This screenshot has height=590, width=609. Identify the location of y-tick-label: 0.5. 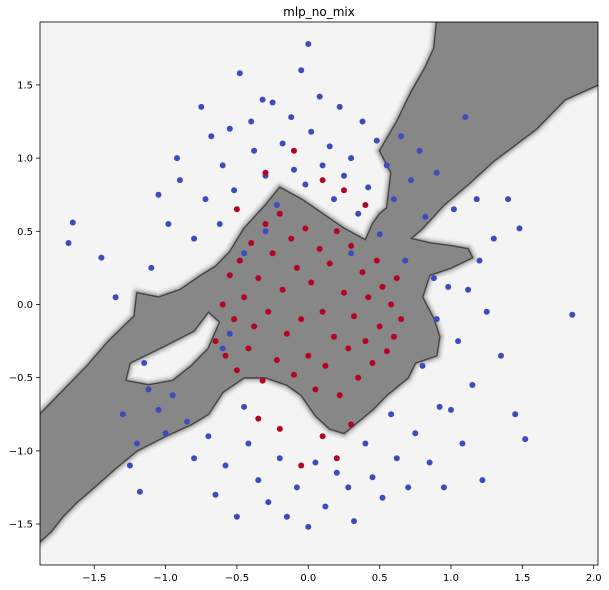
(25, 232).